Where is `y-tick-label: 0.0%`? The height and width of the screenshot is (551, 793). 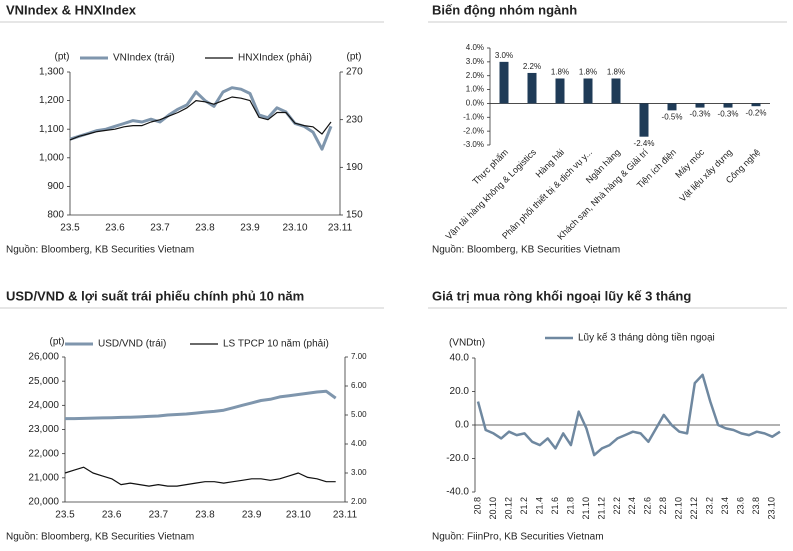 y-tick-label: 0.0% is located at coordinates (475, 103).